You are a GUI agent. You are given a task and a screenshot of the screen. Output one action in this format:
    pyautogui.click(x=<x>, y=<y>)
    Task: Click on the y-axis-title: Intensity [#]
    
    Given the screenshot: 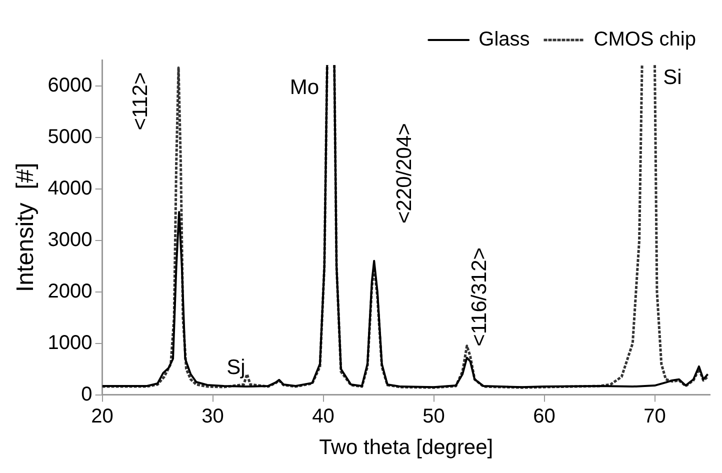 What is the action you would take?
    pyautogui.click(x=26, y=227)
    